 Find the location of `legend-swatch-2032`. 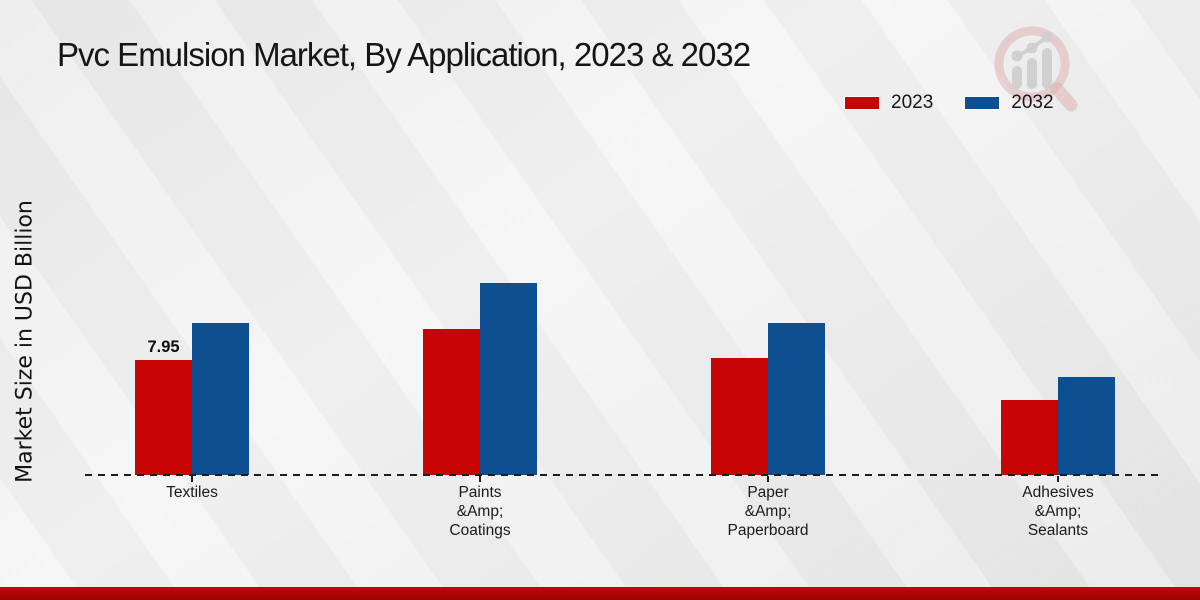

legend-swatch-2032 is located at coordinates (982, 103).